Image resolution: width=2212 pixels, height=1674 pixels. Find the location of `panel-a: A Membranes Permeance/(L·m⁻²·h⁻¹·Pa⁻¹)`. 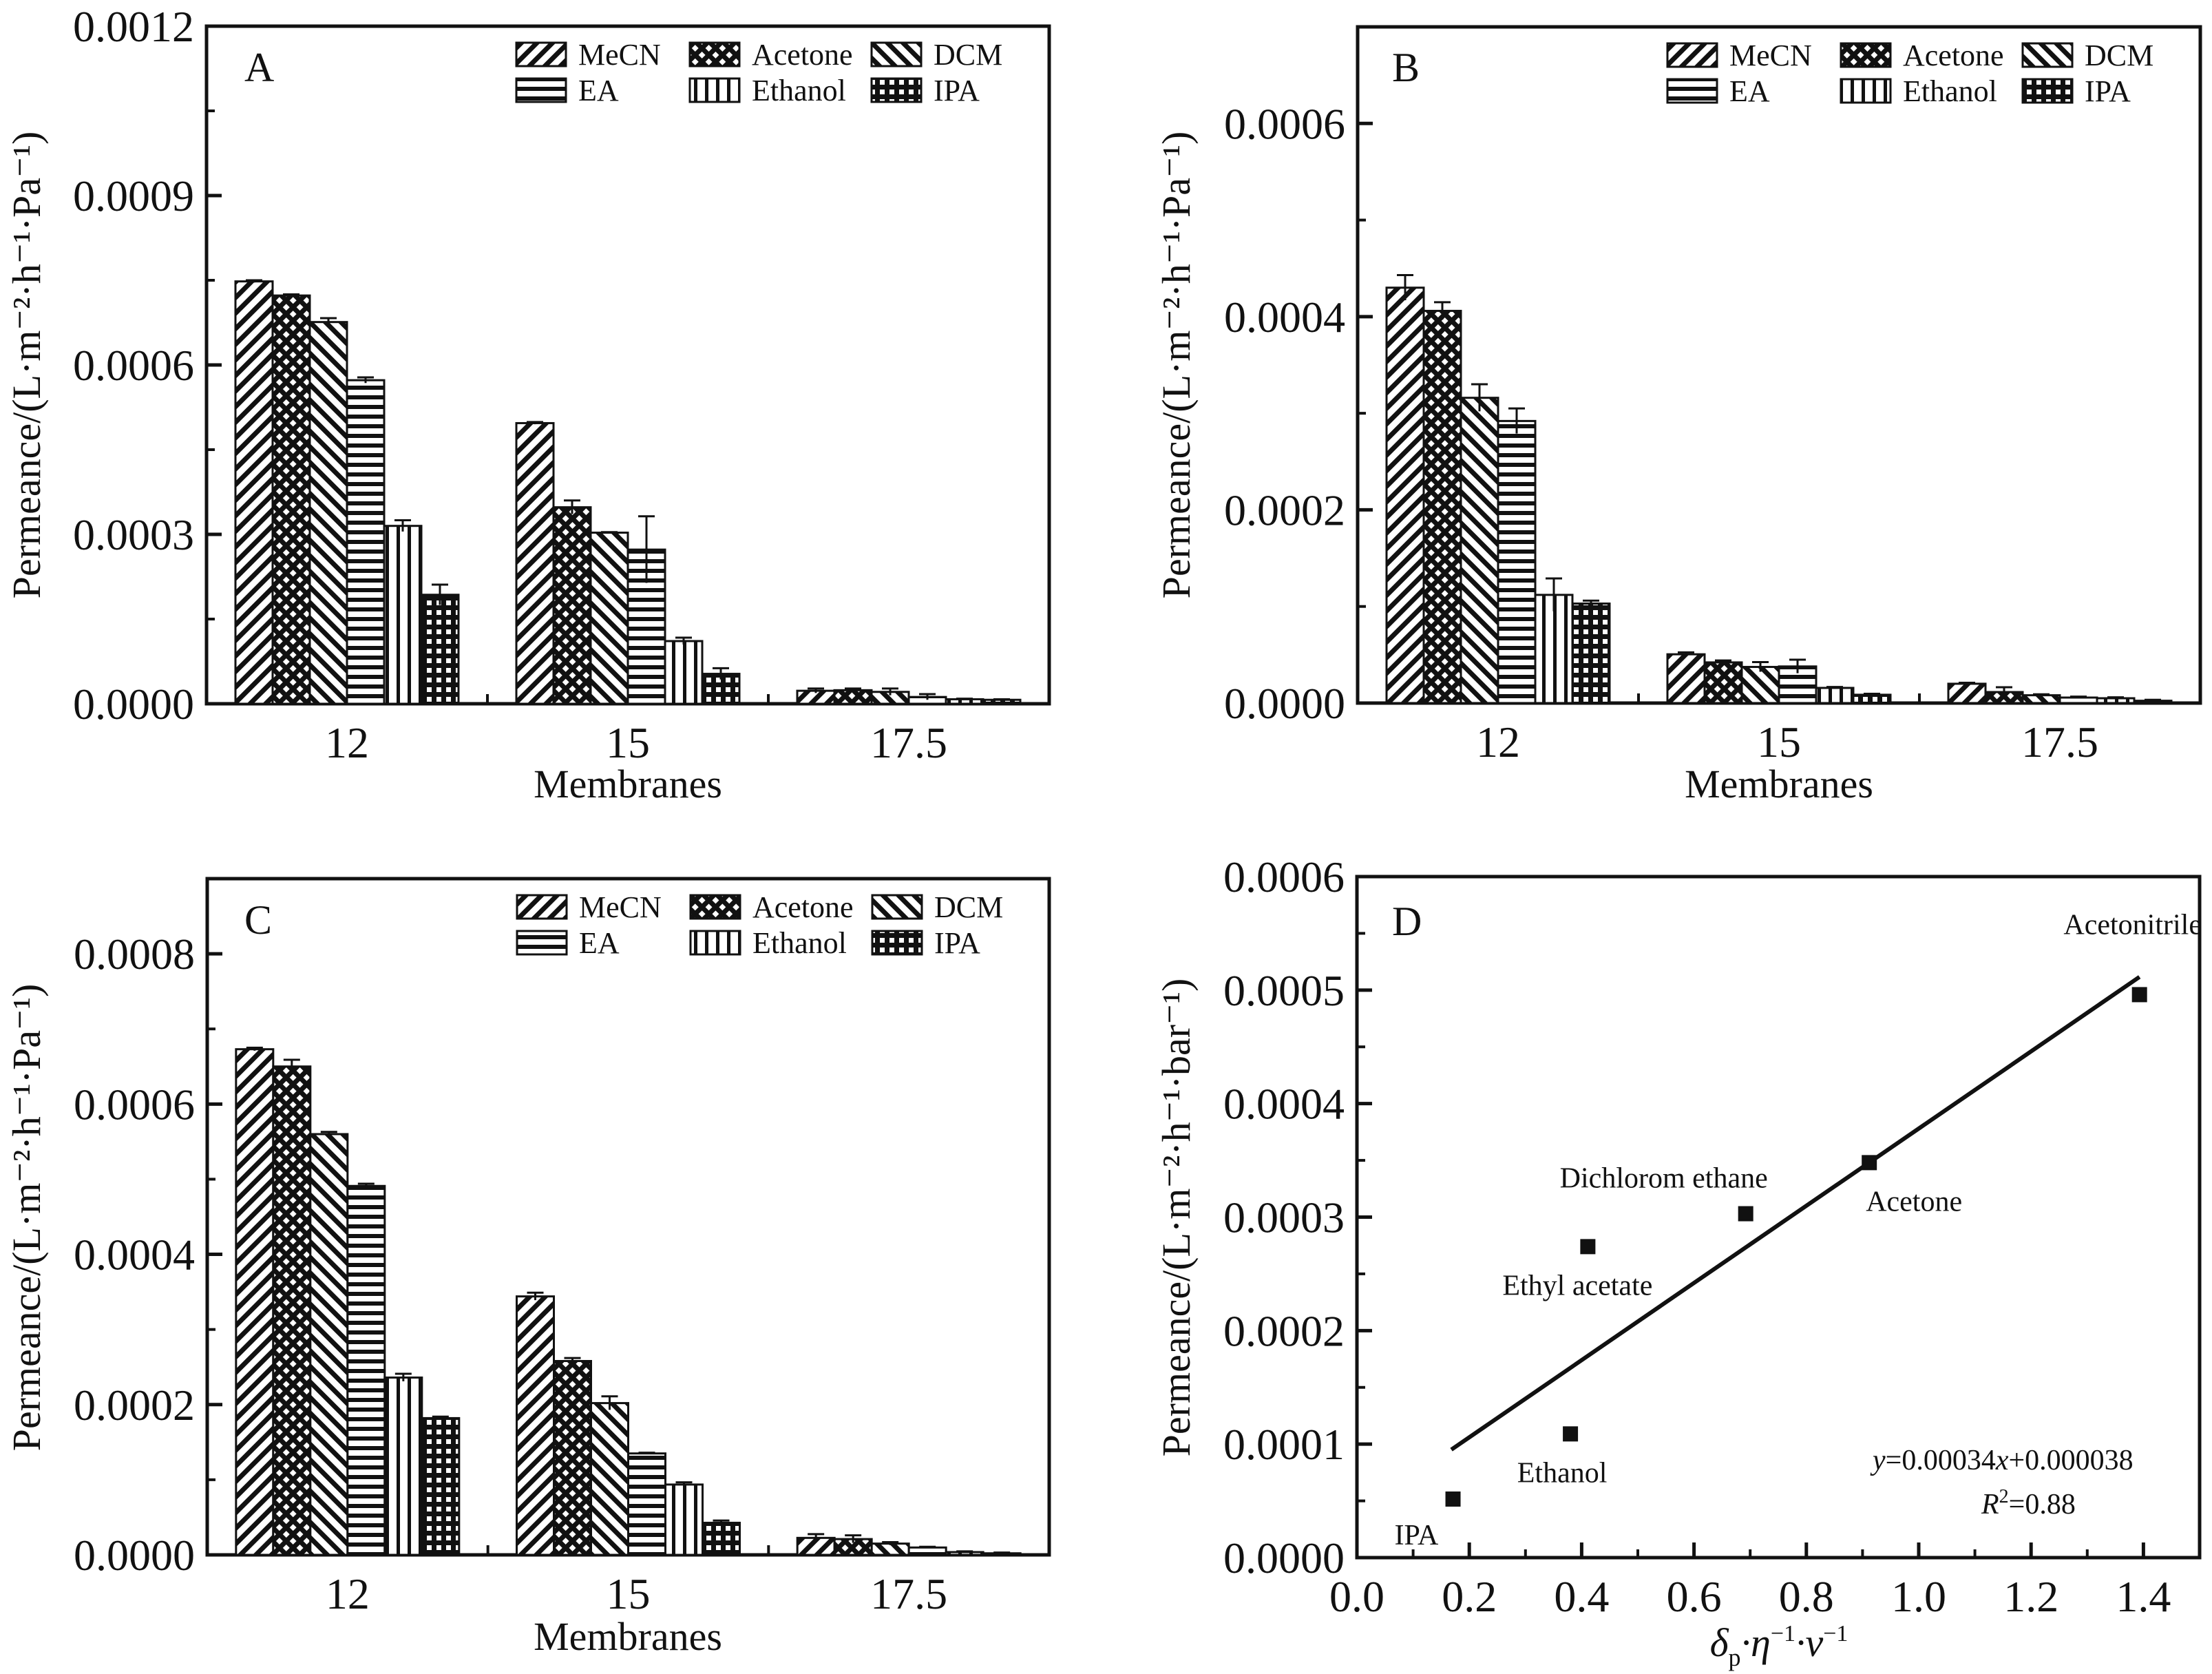

panel-a: A Membranes Permeance/(L·m⁻²·h⁻¹·Pa⁻¹) is located at coordinates (363, 425).